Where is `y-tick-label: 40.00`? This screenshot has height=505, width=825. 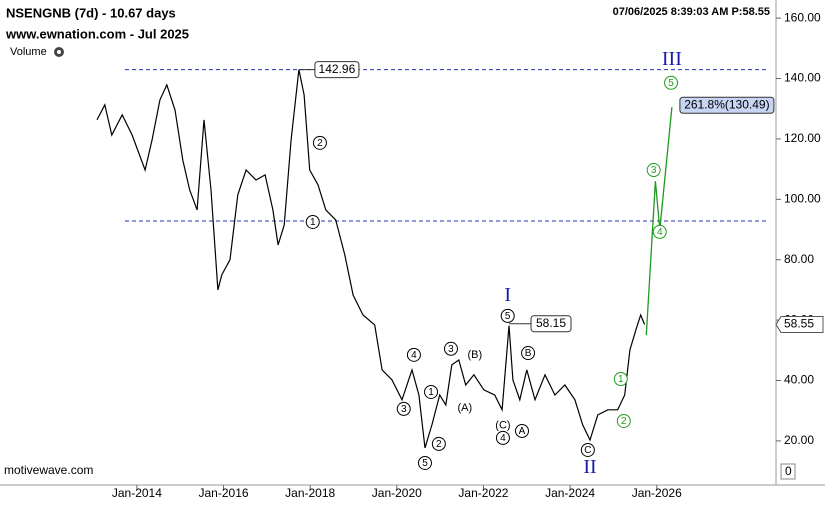
y-tick-label: 40.00 is located at coordinates (799, 380).